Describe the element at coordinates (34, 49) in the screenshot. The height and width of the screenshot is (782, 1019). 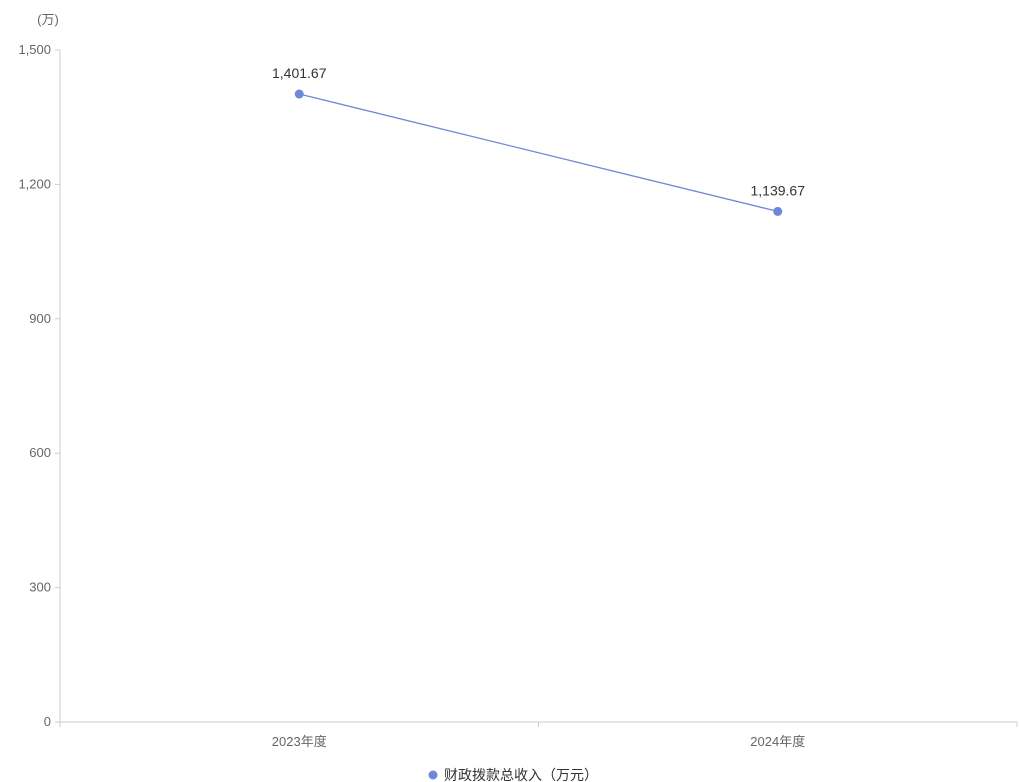
I see `y-tick-label: 1,500` at that location.